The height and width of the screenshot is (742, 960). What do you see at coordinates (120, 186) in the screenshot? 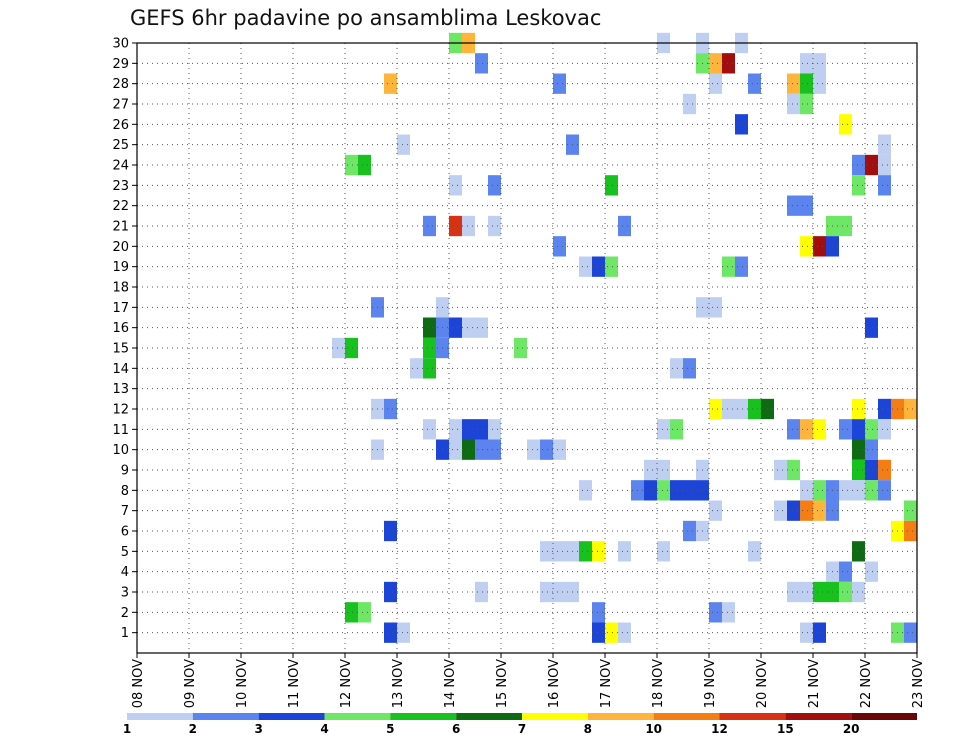
I see `y-tick-label: 23` at bounding box center [120, 186].